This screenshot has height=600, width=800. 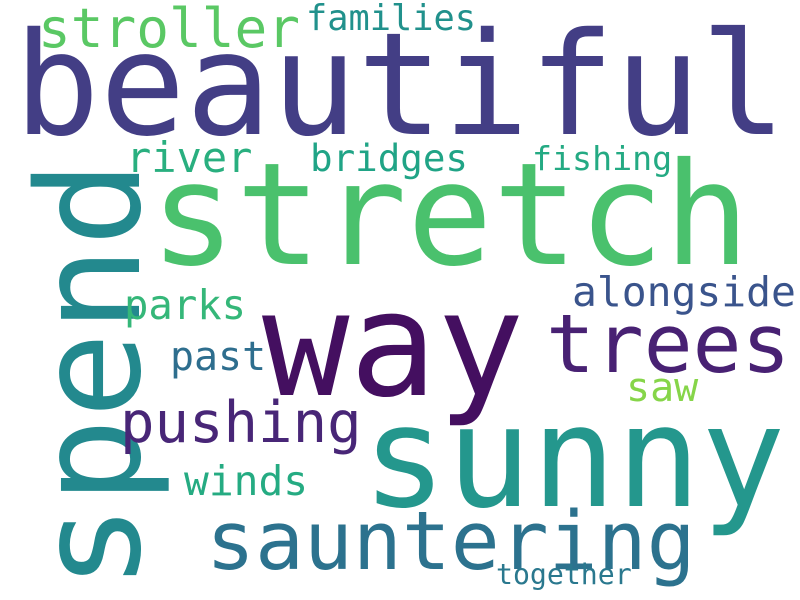 I want to click on word-alongside: alongside, so click(x=684, y=292).